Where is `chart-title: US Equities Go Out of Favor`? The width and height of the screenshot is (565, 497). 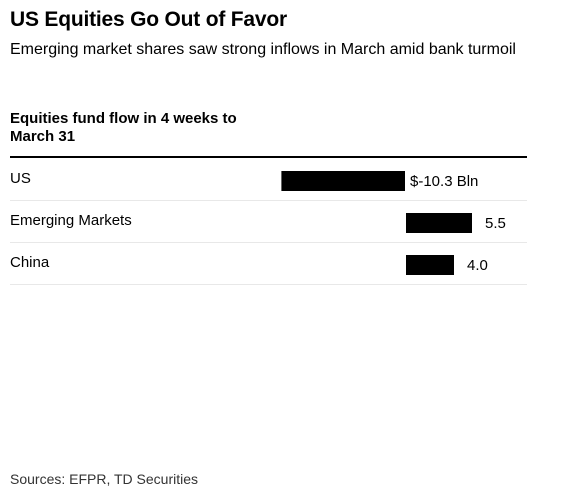 chart-title: US Equities Go Out of Favor is located at coordinates (148, 19).